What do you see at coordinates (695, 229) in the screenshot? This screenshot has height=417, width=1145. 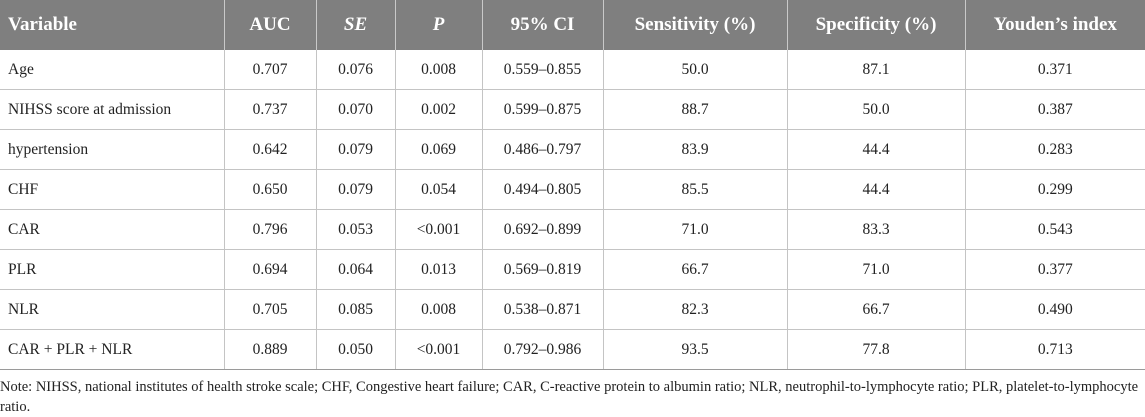 I see `cell-sensitivity: 71.0` at bounding box center [695, 229].